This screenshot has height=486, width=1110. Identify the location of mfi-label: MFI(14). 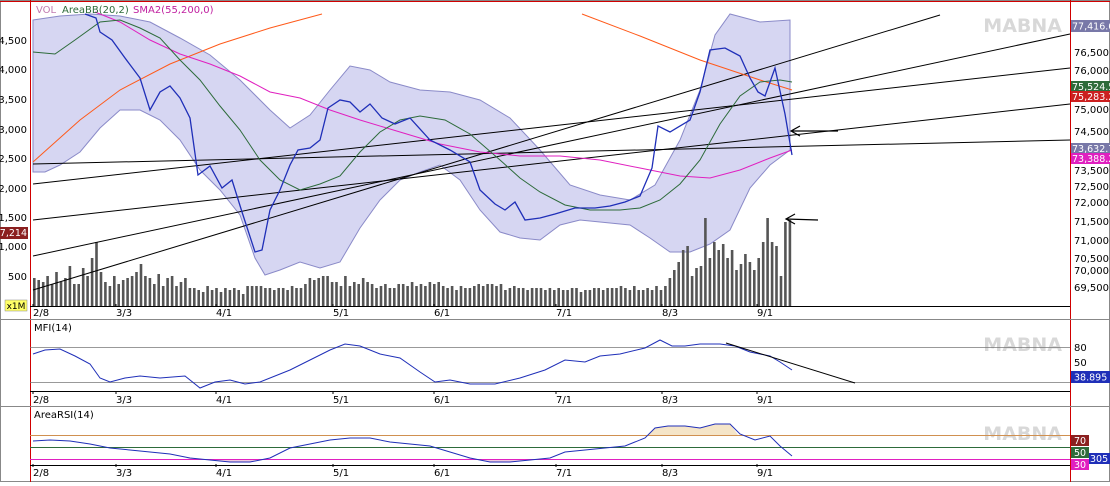
(53, 328).